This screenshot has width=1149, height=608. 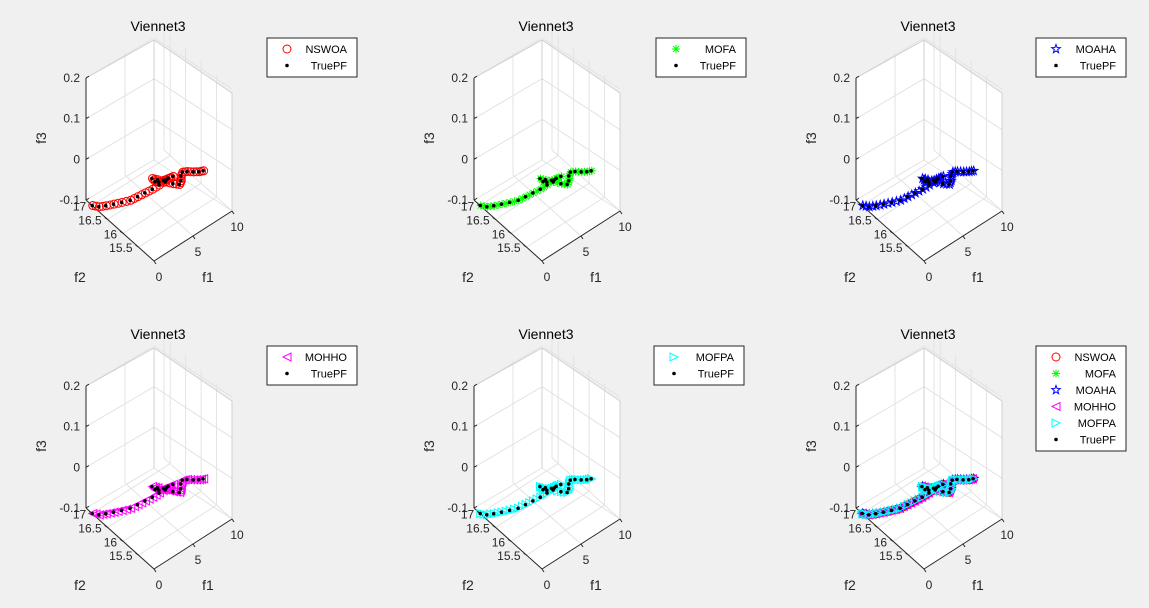 I want to click on f2-tick-label: 16, so click(x=499, y=542).